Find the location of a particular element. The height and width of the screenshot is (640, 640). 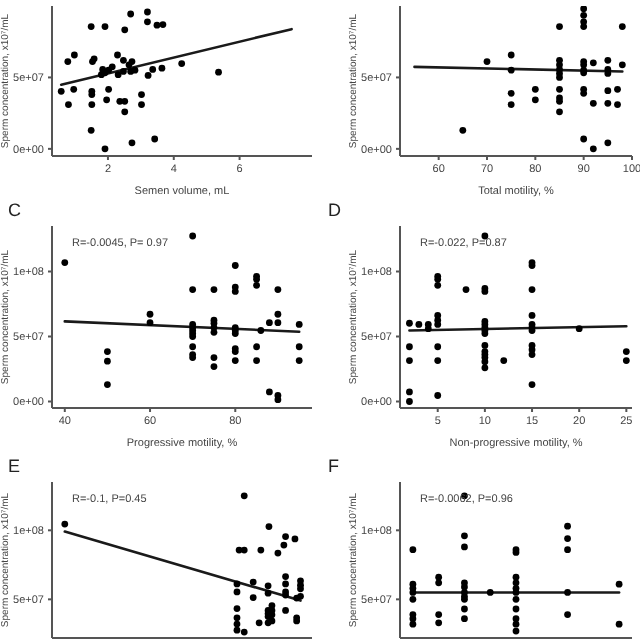

chart-title: D is located at coordinates (334, 210).